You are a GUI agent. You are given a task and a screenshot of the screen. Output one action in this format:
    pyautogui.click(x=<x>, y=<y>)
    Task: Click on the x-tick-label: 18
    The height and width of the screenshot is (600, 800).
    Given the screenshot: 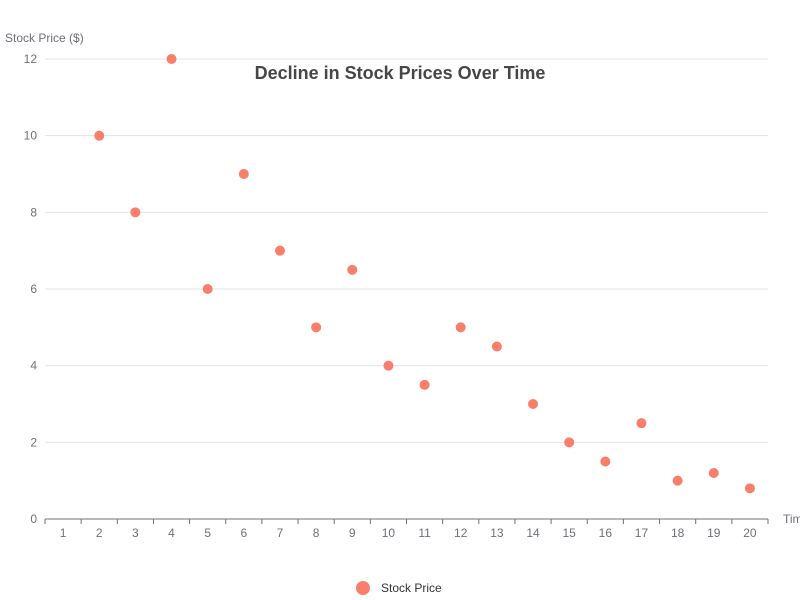 What is the action you would take?
    pyautogui.click(x=678, y=533)
    